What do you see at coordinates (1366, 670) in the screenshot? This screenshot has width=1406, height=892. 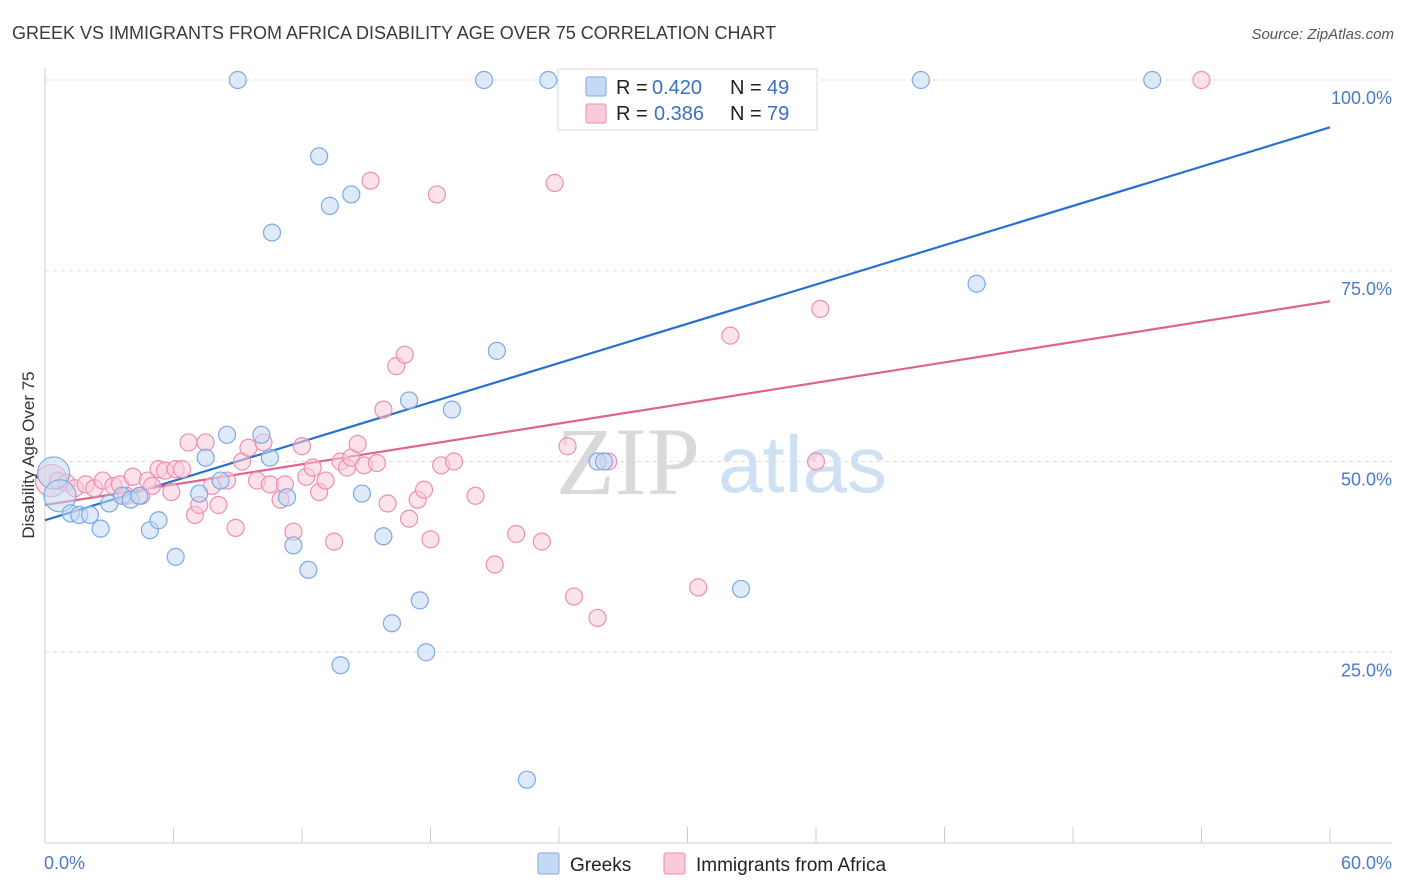 I see `y-tick-label-0: 25.0%` at bounding box center [1366, 670].